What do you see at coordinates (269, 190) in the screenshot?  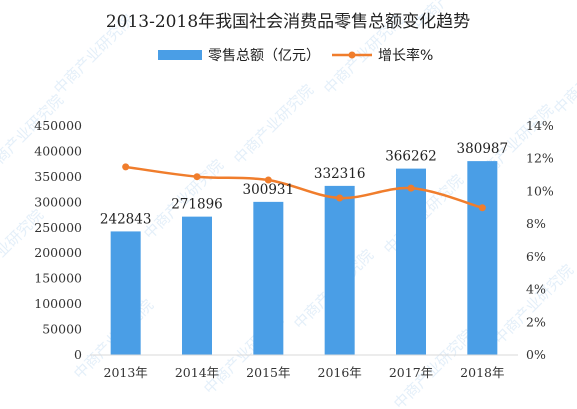 I see `bar-data-label: 300931` at bounding box center [269, 190].